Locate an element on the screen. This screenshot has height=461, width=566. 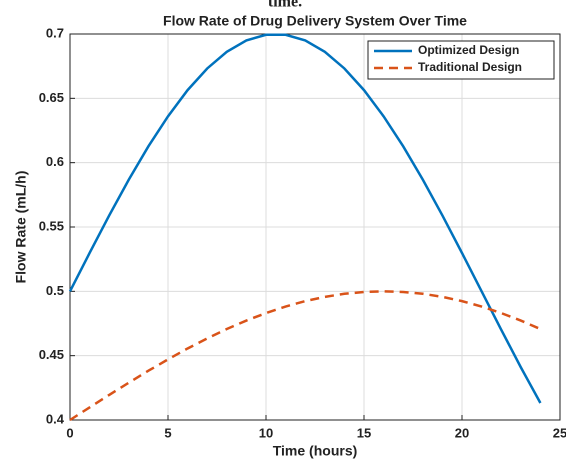
x-tick-label: 25 is located at coordinates (559, 432).